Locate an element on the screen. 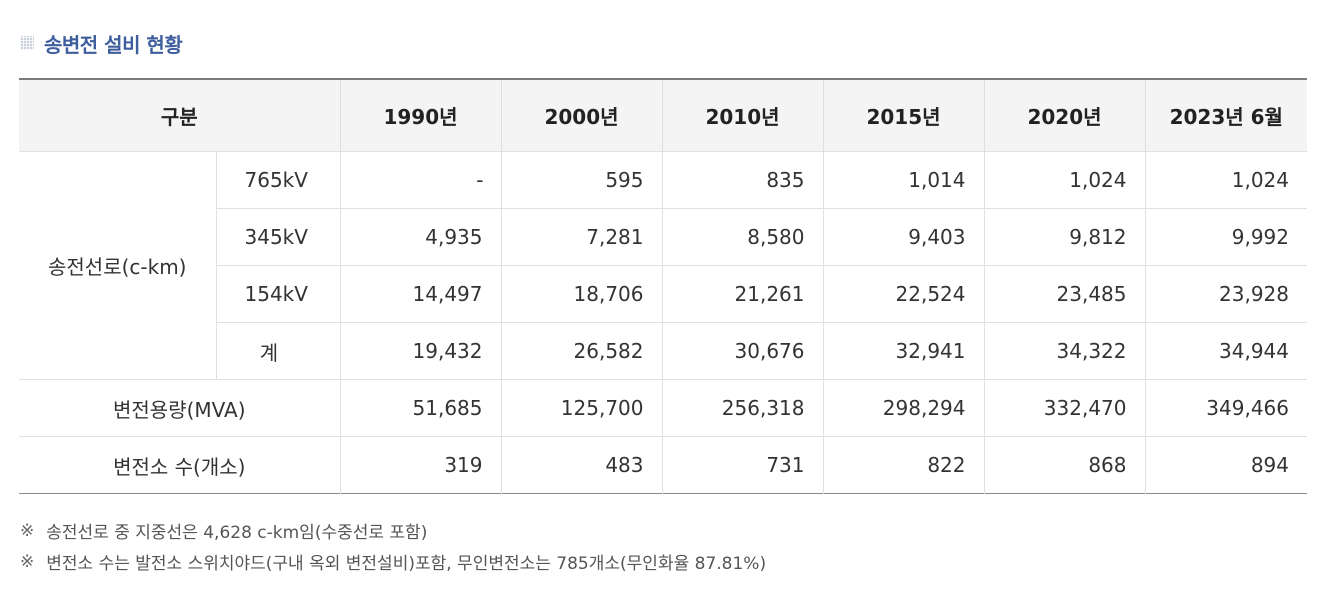  table-cell: 731 is located at coordinates (742, 465).